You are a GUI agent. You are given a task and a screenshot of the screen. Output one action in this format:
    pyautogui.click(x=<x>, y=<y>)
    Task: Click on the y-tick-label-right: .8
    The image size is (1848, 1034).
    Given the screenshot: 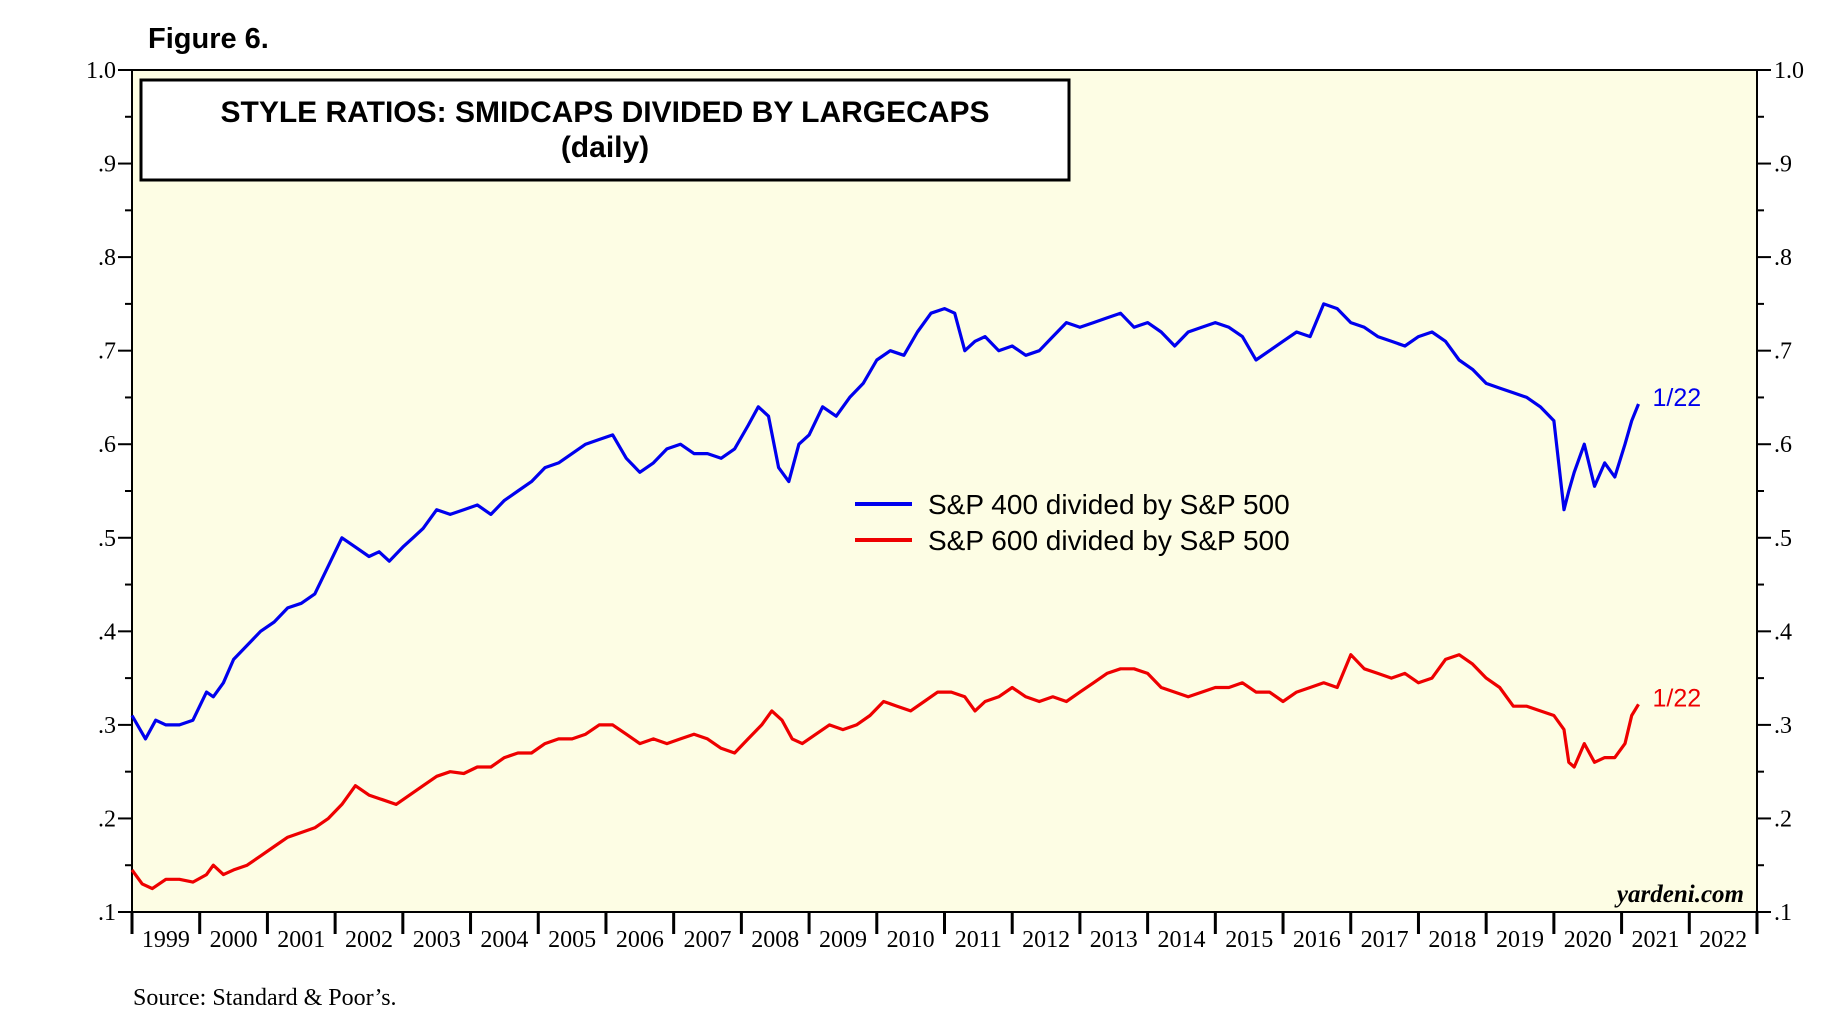 What is the action you would take?
    pyautogui.click(x=1783, y=258)
    